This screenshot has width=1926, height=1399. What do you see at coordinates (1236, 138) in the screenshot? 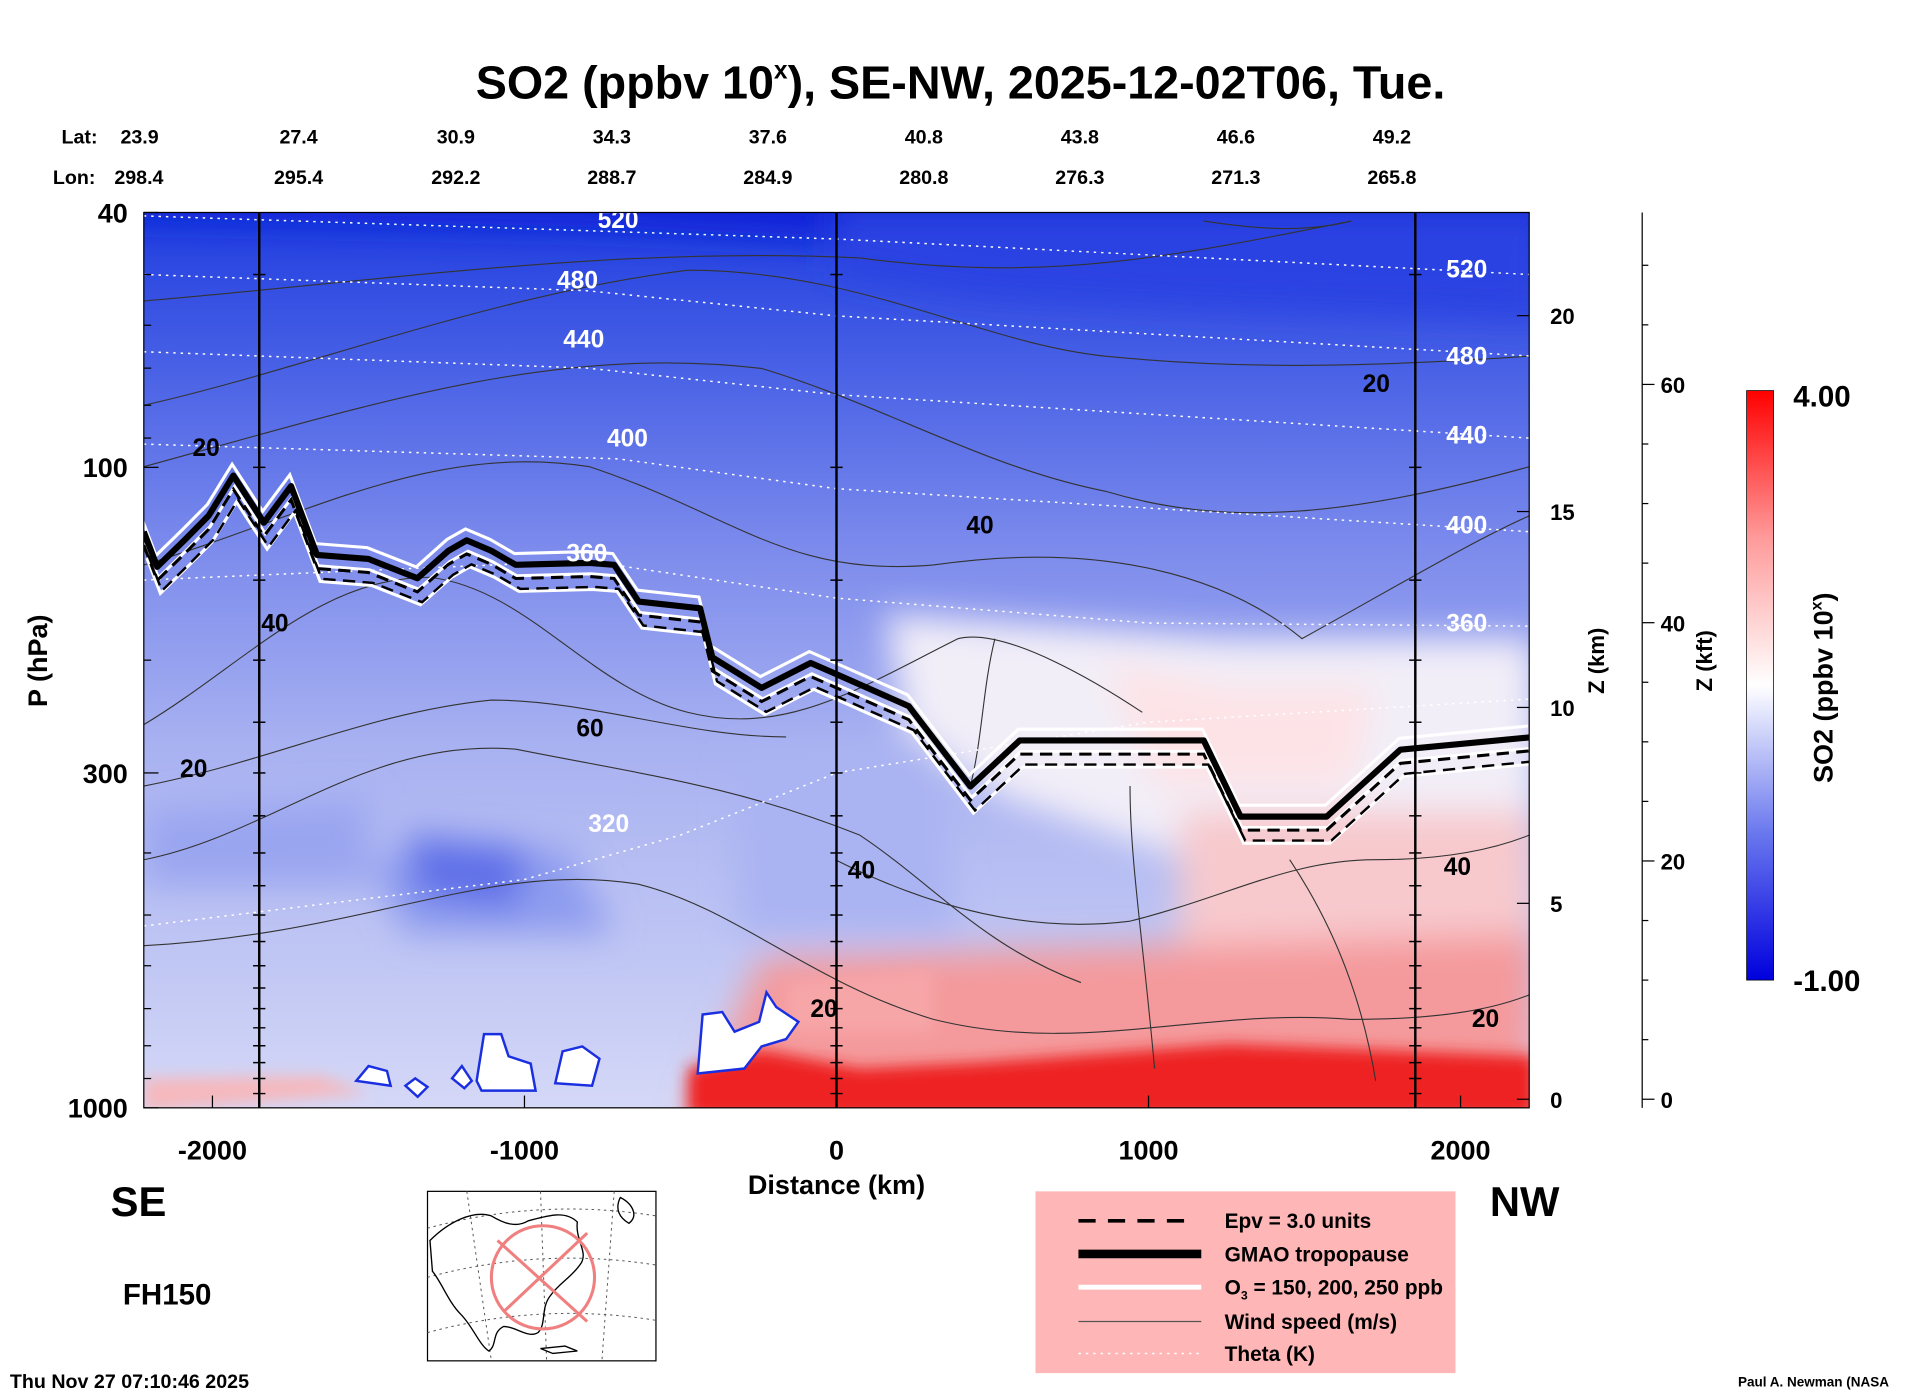
I see `lat-value: 46.6` at bounding box center [1236, 138].